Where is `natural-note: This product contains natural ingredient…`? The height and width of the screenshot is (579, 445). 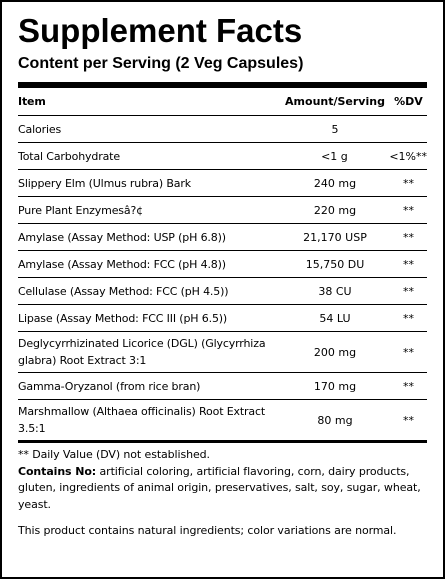 natural-note: This product contains natural ingredient… is located at coordinates (207, 530).